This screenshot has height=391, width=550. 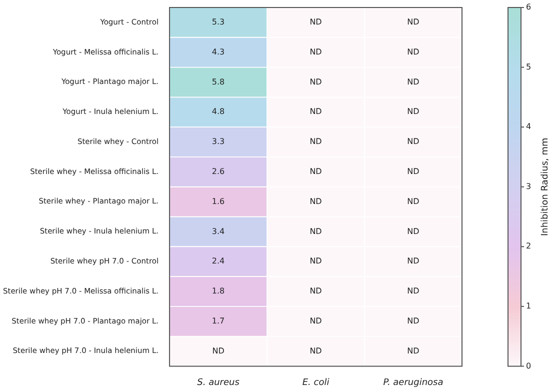 I want to click on x-tick-label: E. coli, so click(x=316, y=383).